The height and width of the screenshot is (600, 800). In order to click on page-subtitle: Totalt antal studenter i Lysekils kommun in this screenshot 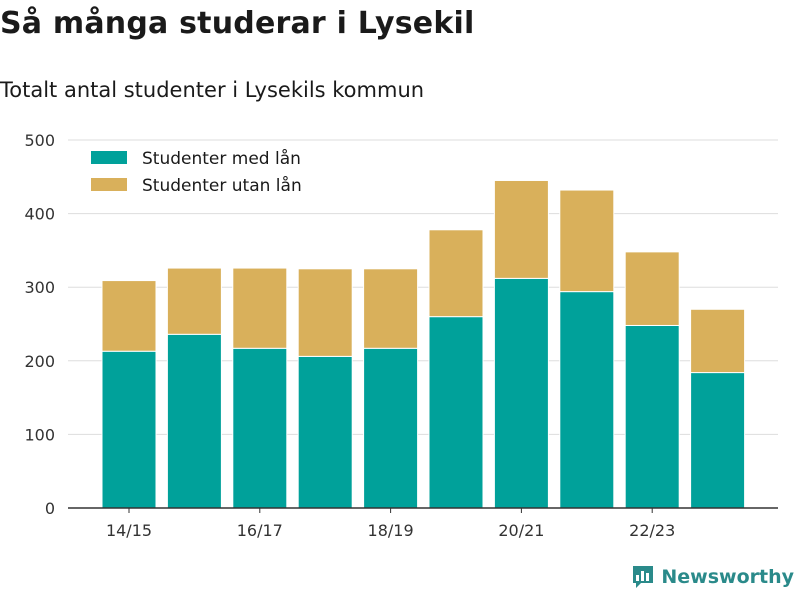, I will do `click(212, 90)`.